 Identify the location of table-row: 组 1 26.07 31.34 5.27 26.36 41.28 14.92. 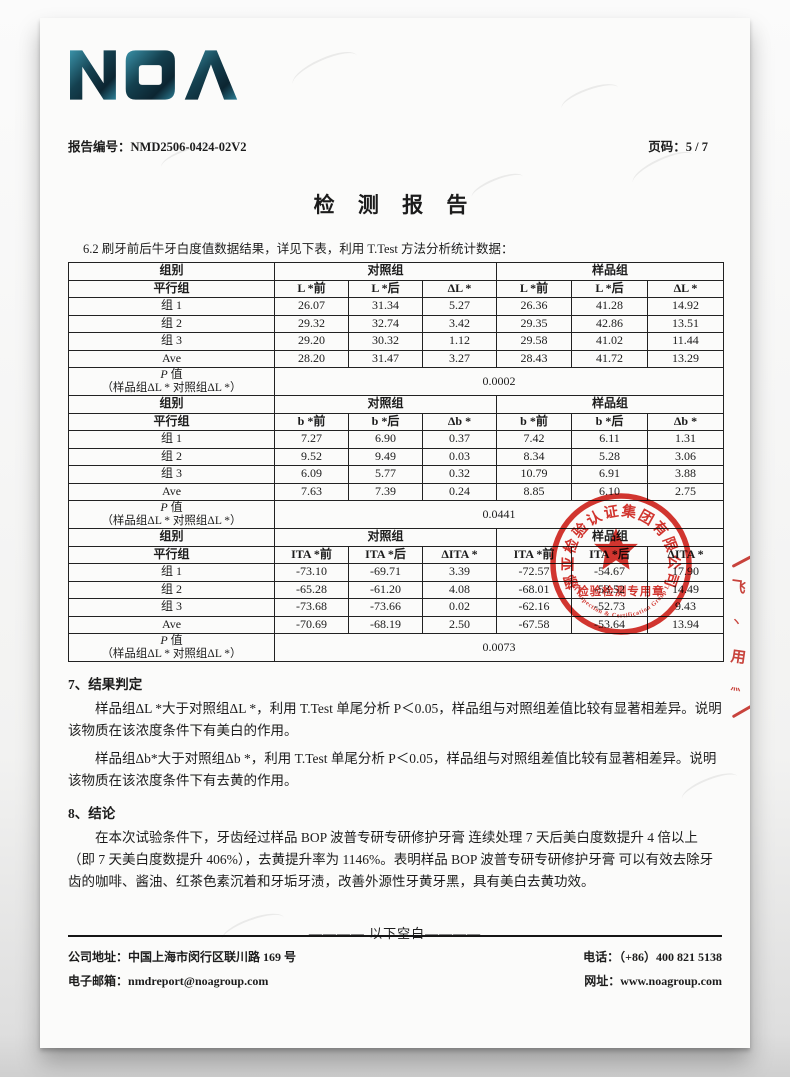
(396, 306).